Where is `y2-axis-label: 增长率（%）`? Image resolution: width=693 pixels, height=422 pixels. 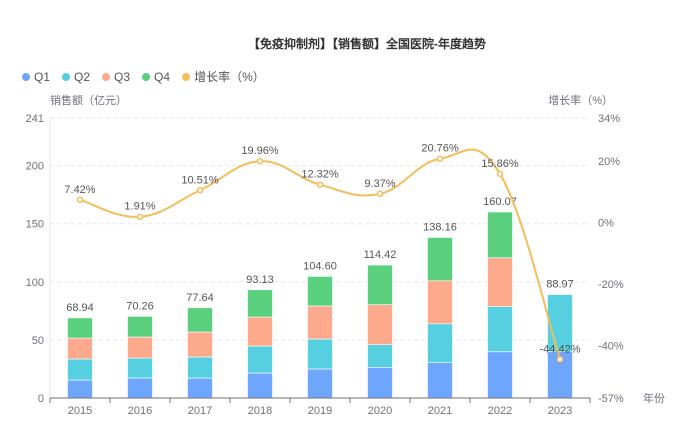 y2-axis-label: 增长率（%） is located at coordinates (580, 100).